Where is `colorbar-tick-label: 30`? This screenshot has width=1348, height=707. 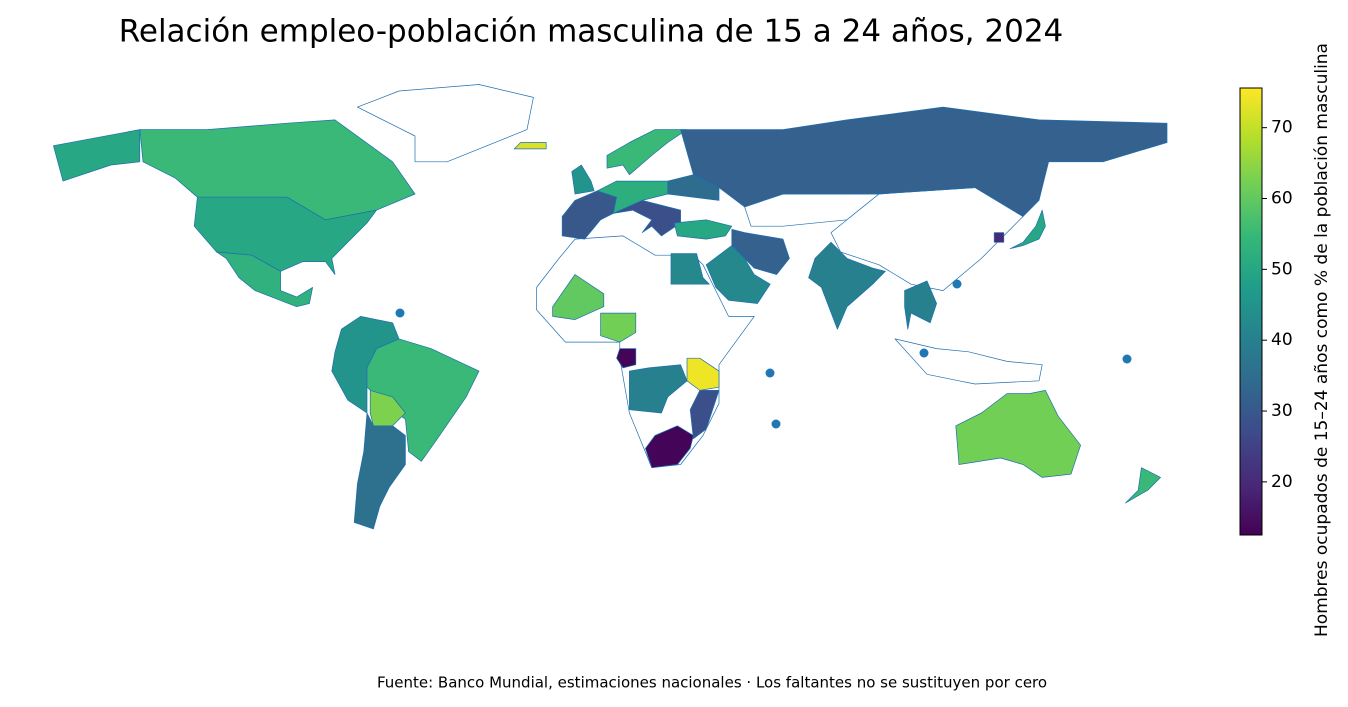 colorbar-tick-label: 30 is located at coordinates (1282, 411).